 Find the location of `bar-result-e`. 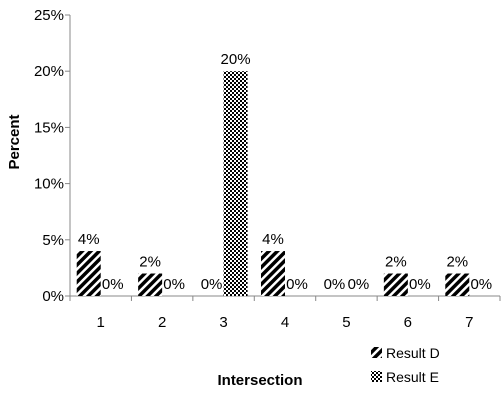

bar-result-e is located at coordinates (235, 183).